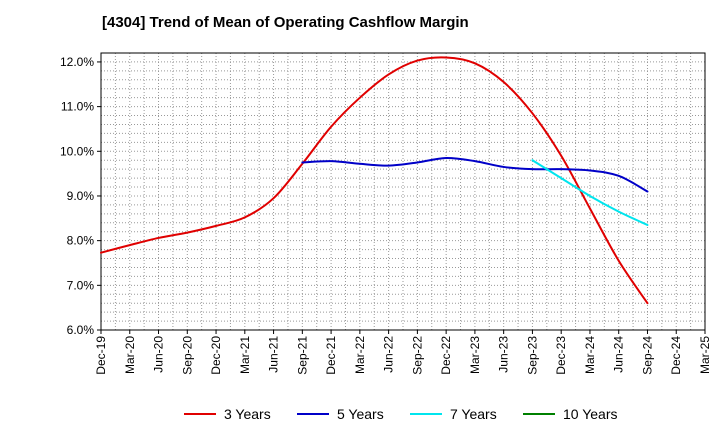 This screenshot has height=440, width=720. I want to click on x-tick-label: Sep-22, so click(417, 355).